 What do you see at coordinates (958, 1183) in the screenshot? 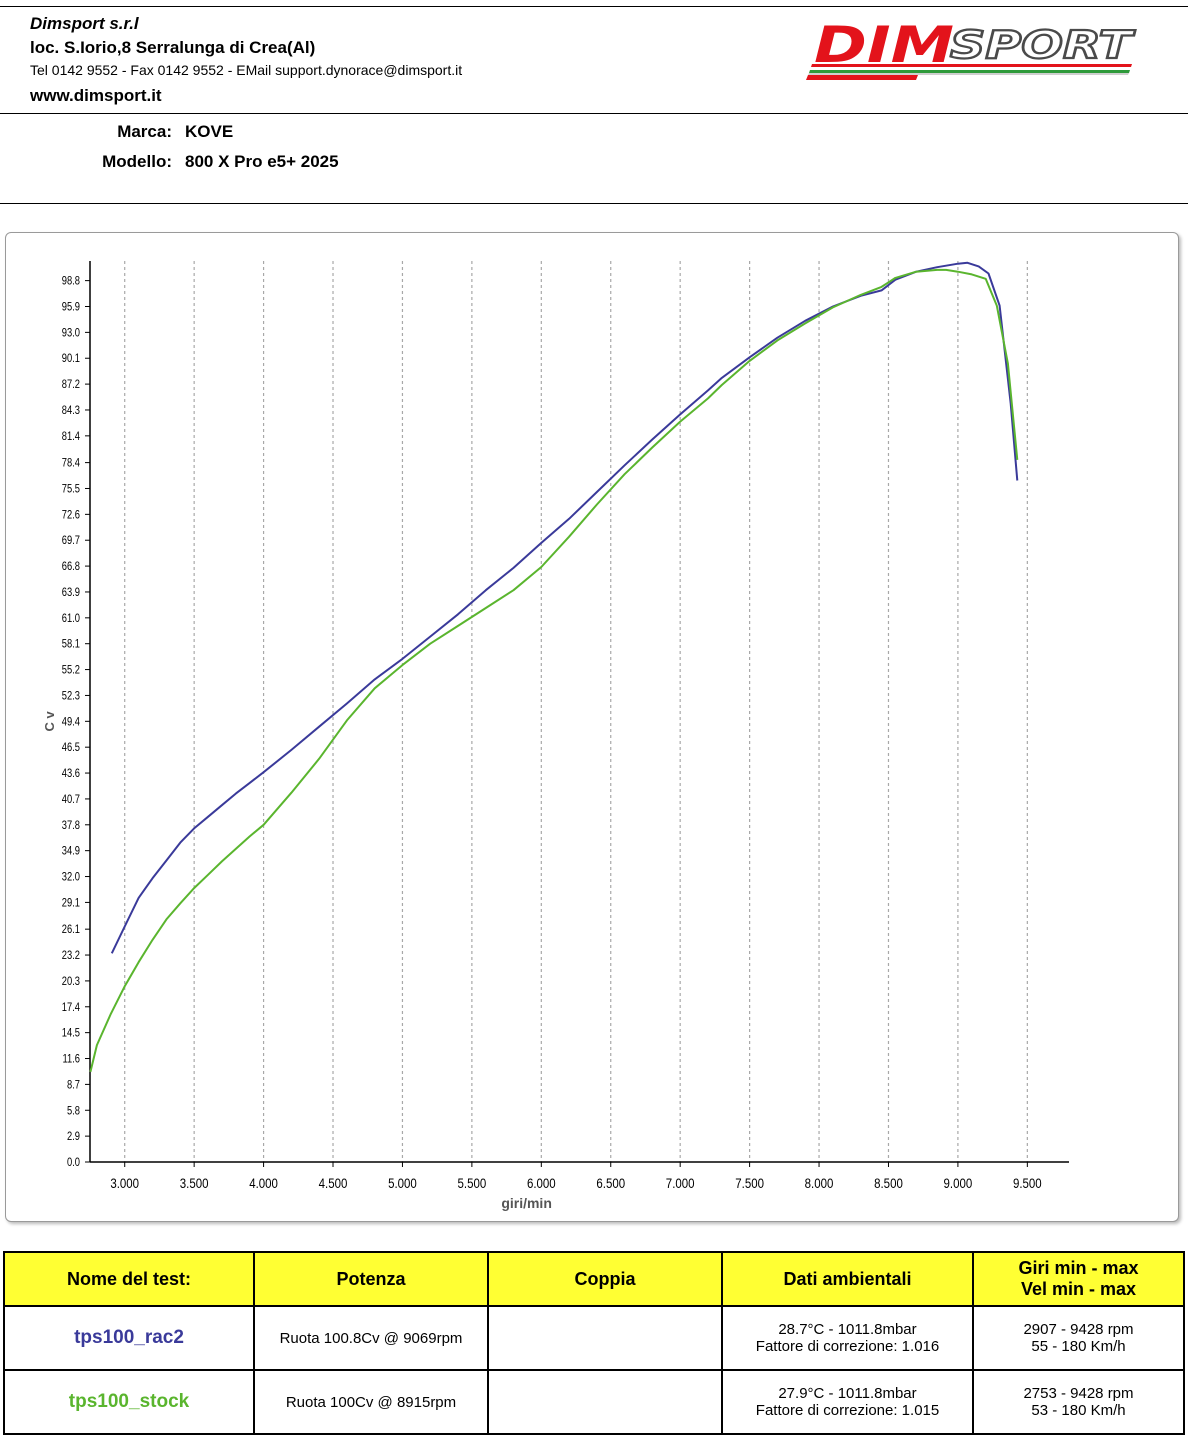
I see `x-tick-label: 9.000` at bounding box center [958, 1183].